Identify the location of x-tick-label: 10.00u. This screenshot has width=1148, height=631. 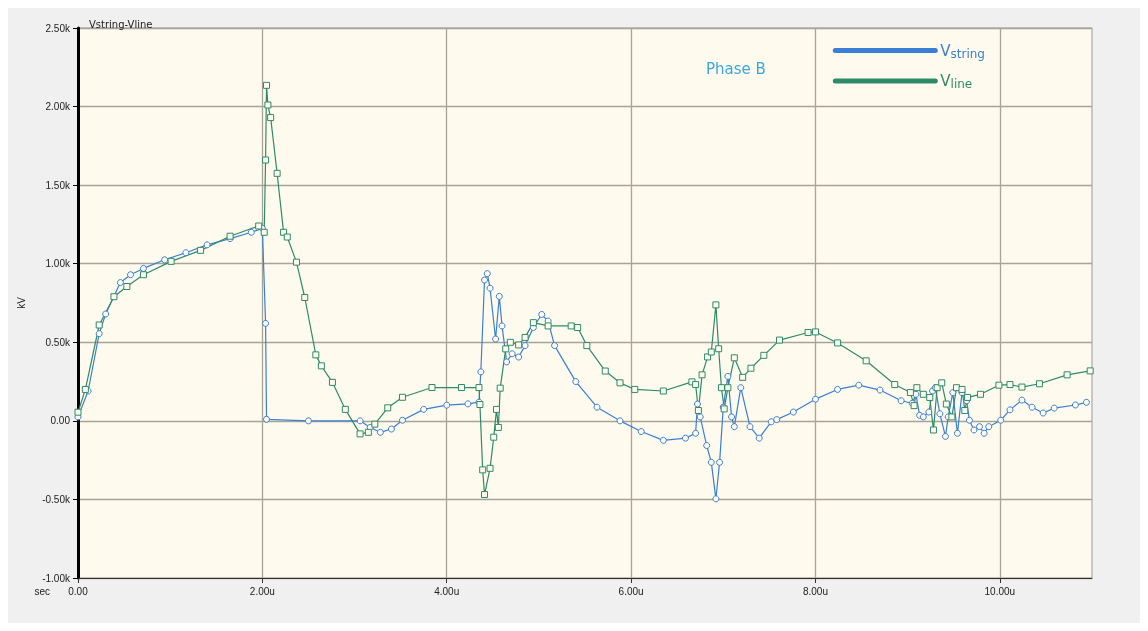
(1000, 591).